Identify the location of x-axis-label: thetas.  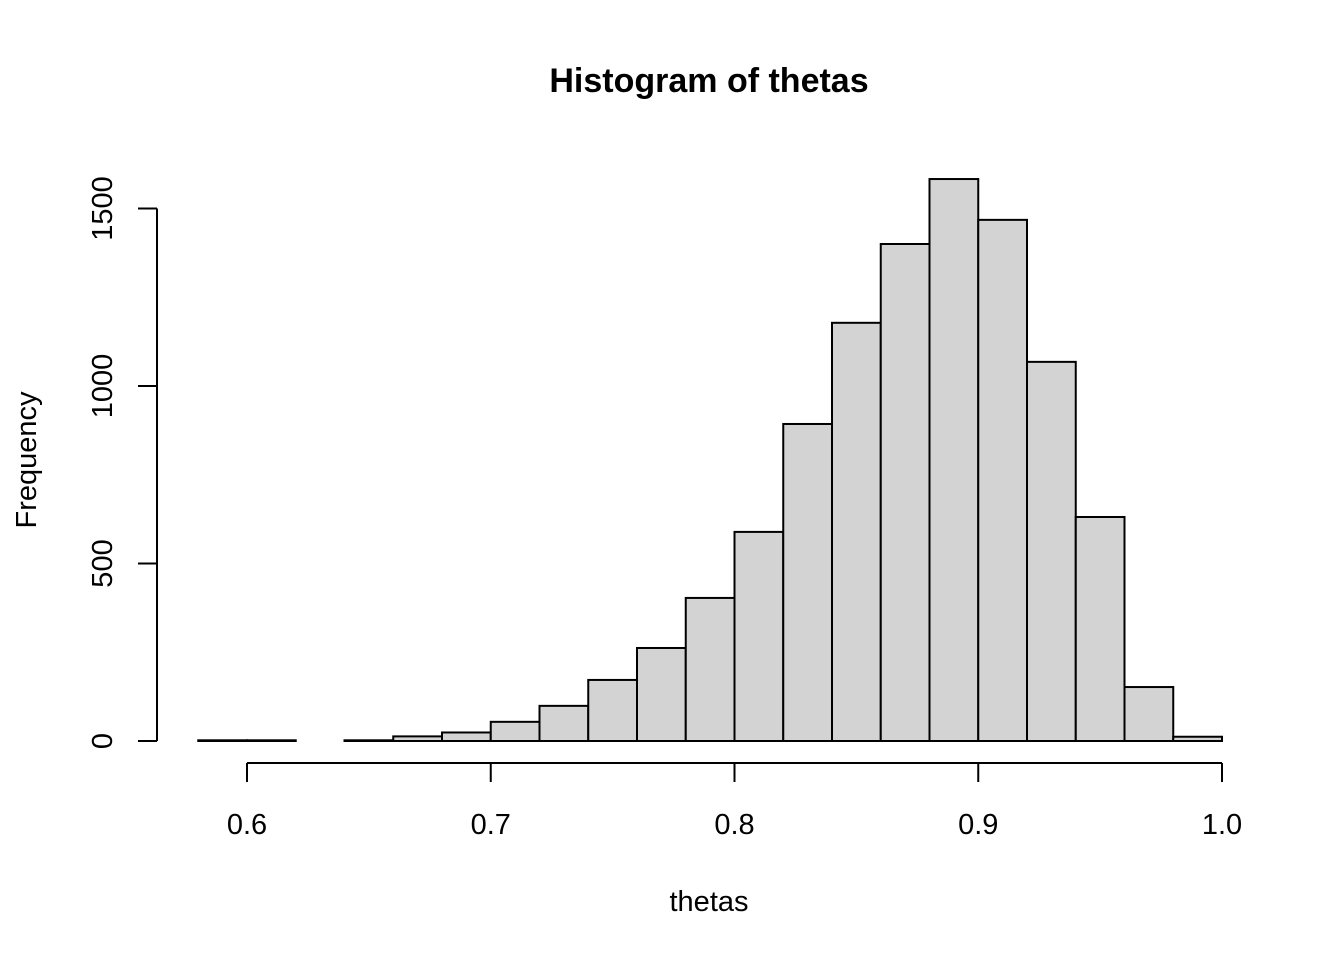
(709, 902).